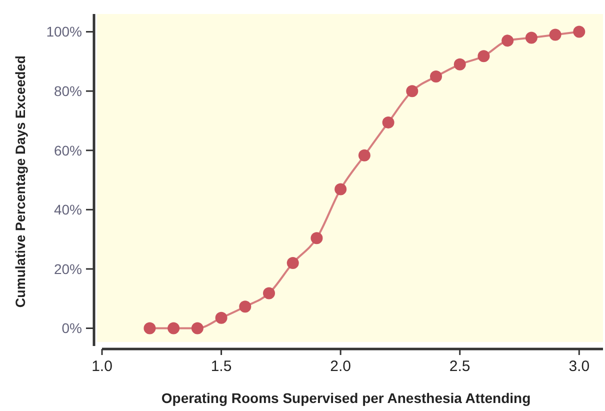 This screenshot has height=411, width=605. What do you see at coordinates (68, 268) in the screenshot?
I see `y-tick-label: 20%` at bounding box center [68, 268].